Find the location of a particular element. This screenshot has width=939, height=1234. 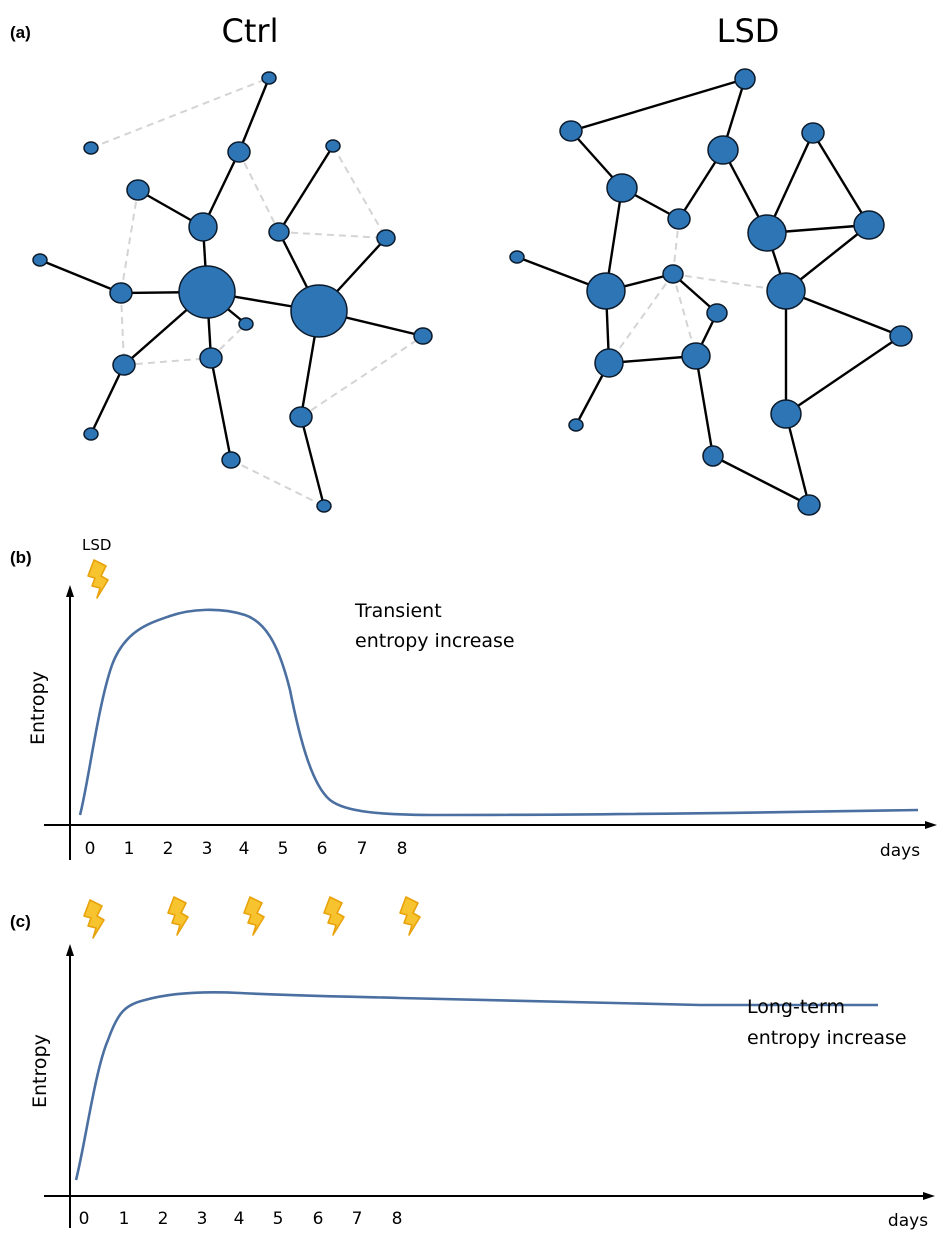

transient-annotation-line2: entropy increase is located at coordinates (435, 641).